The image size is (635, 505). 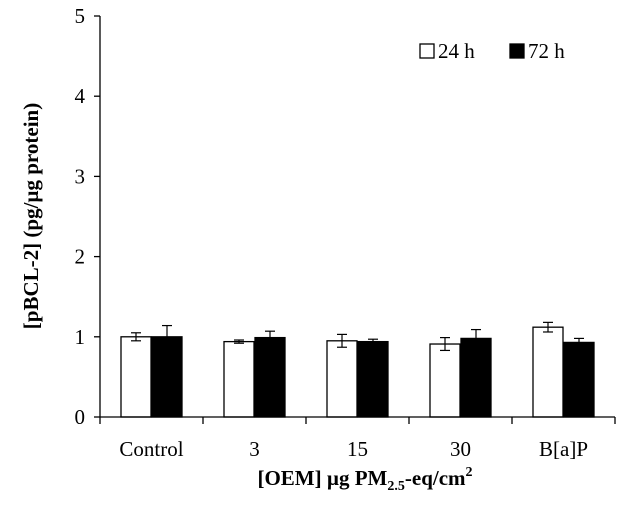 I want to click on y-tick-label: 5, so click(x=80, y=16).